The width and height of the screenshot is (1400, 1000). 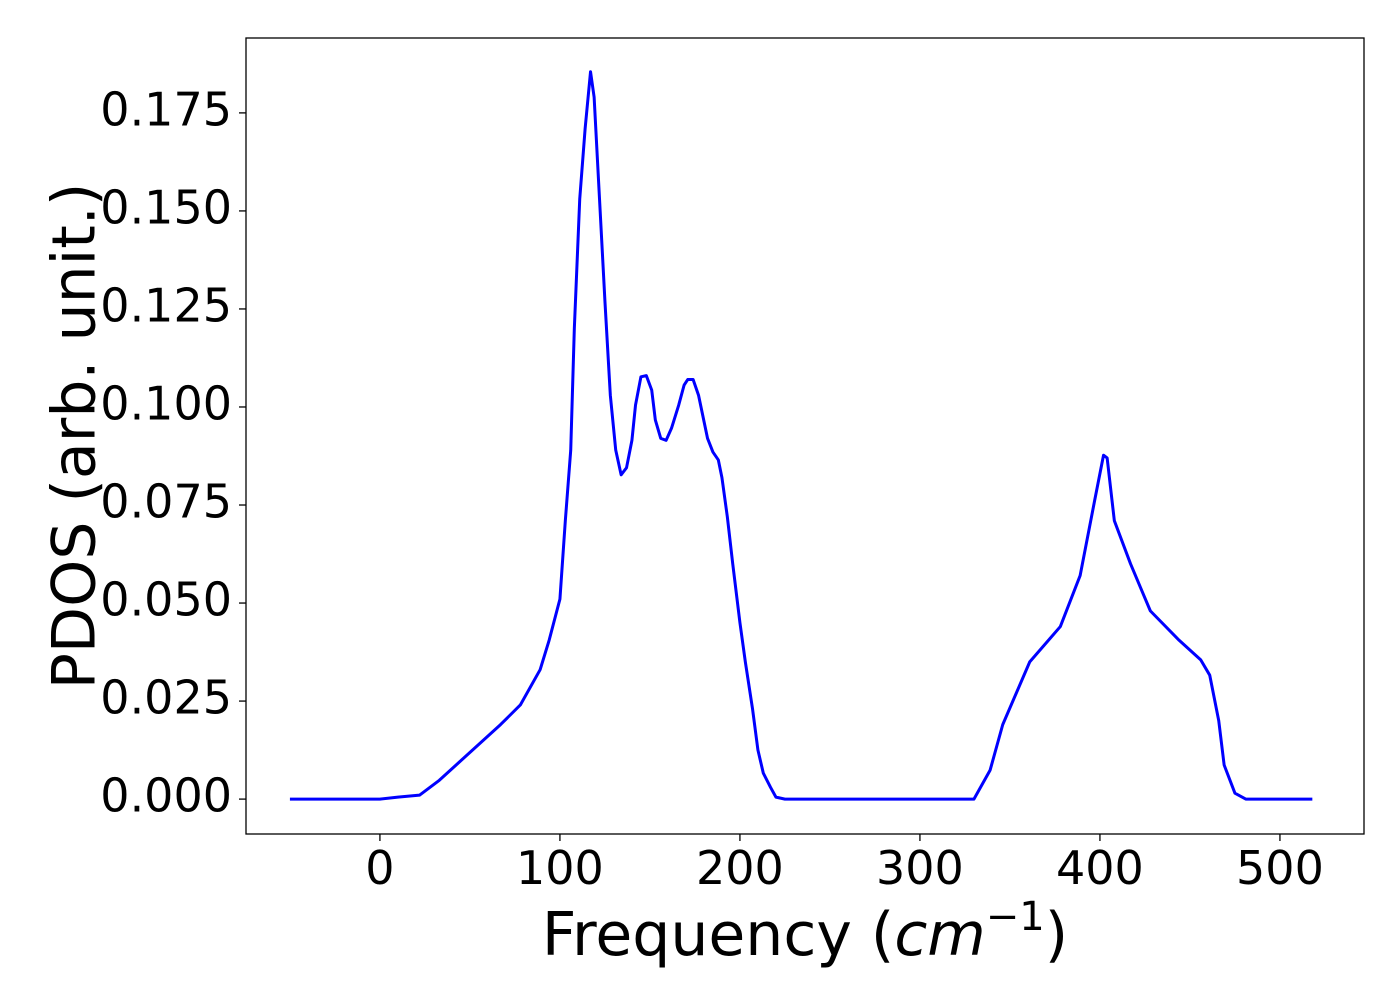 What do you see at coordinates (740, 868) in the screenshot?
I see `x-tick-label: 200` at bounding box center [740, 868].